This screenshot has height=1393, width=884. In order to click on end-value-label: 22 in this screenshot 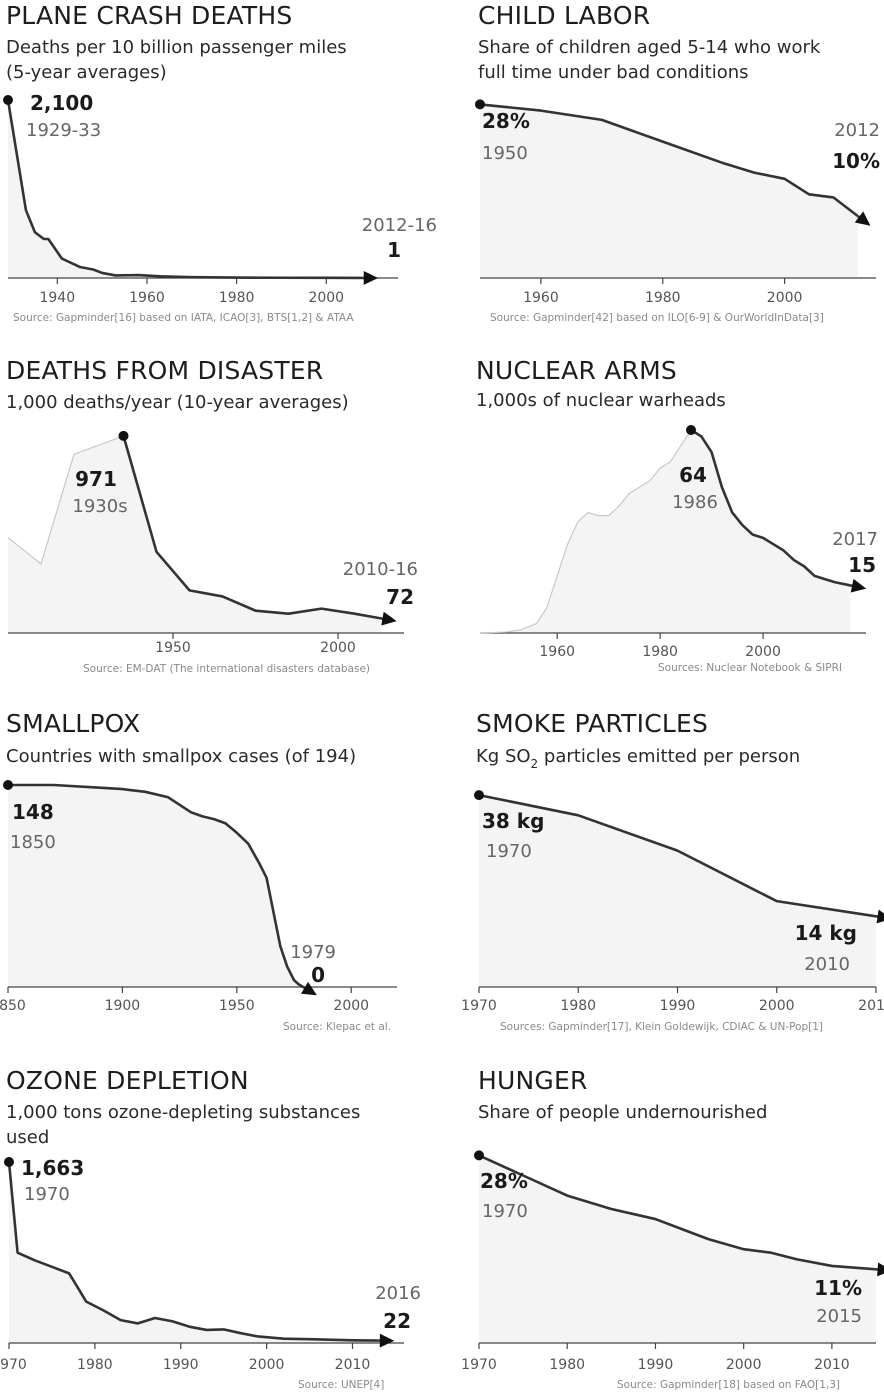, I will do `click(397, 1321)`.